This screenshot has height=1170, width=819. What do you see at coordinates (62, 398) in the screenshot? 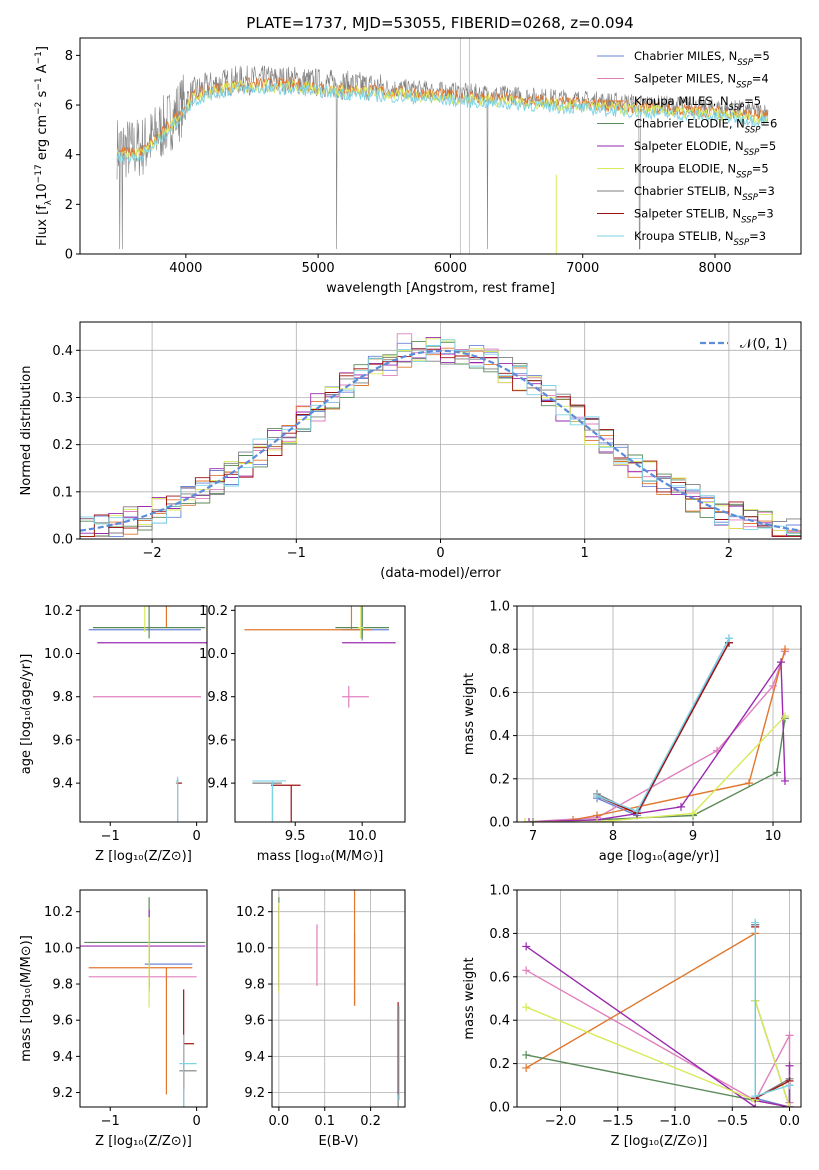
I see `y-tick-label: 0.3` at bounding box center [62, 398].